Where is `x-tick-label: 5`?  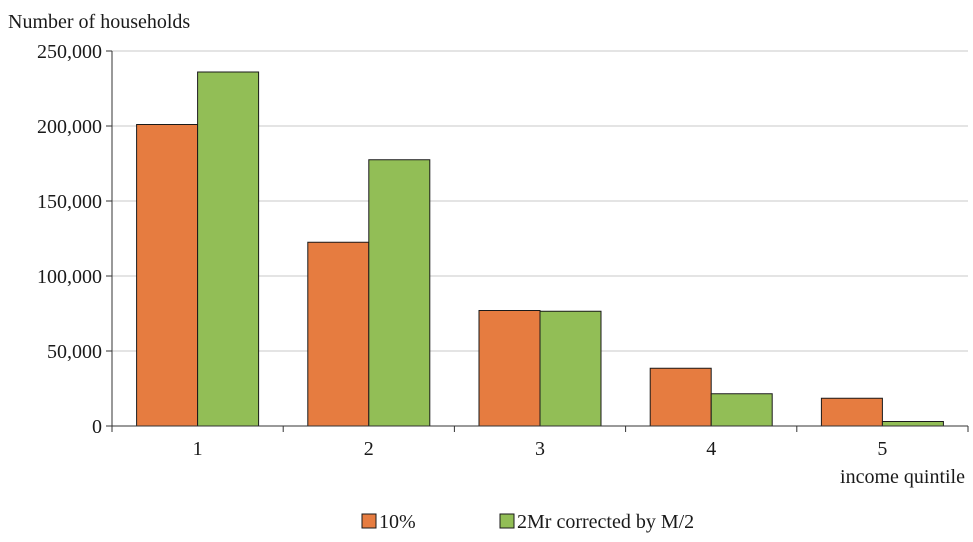 x-tick-label: 5 is located at coordinates (882, 449).